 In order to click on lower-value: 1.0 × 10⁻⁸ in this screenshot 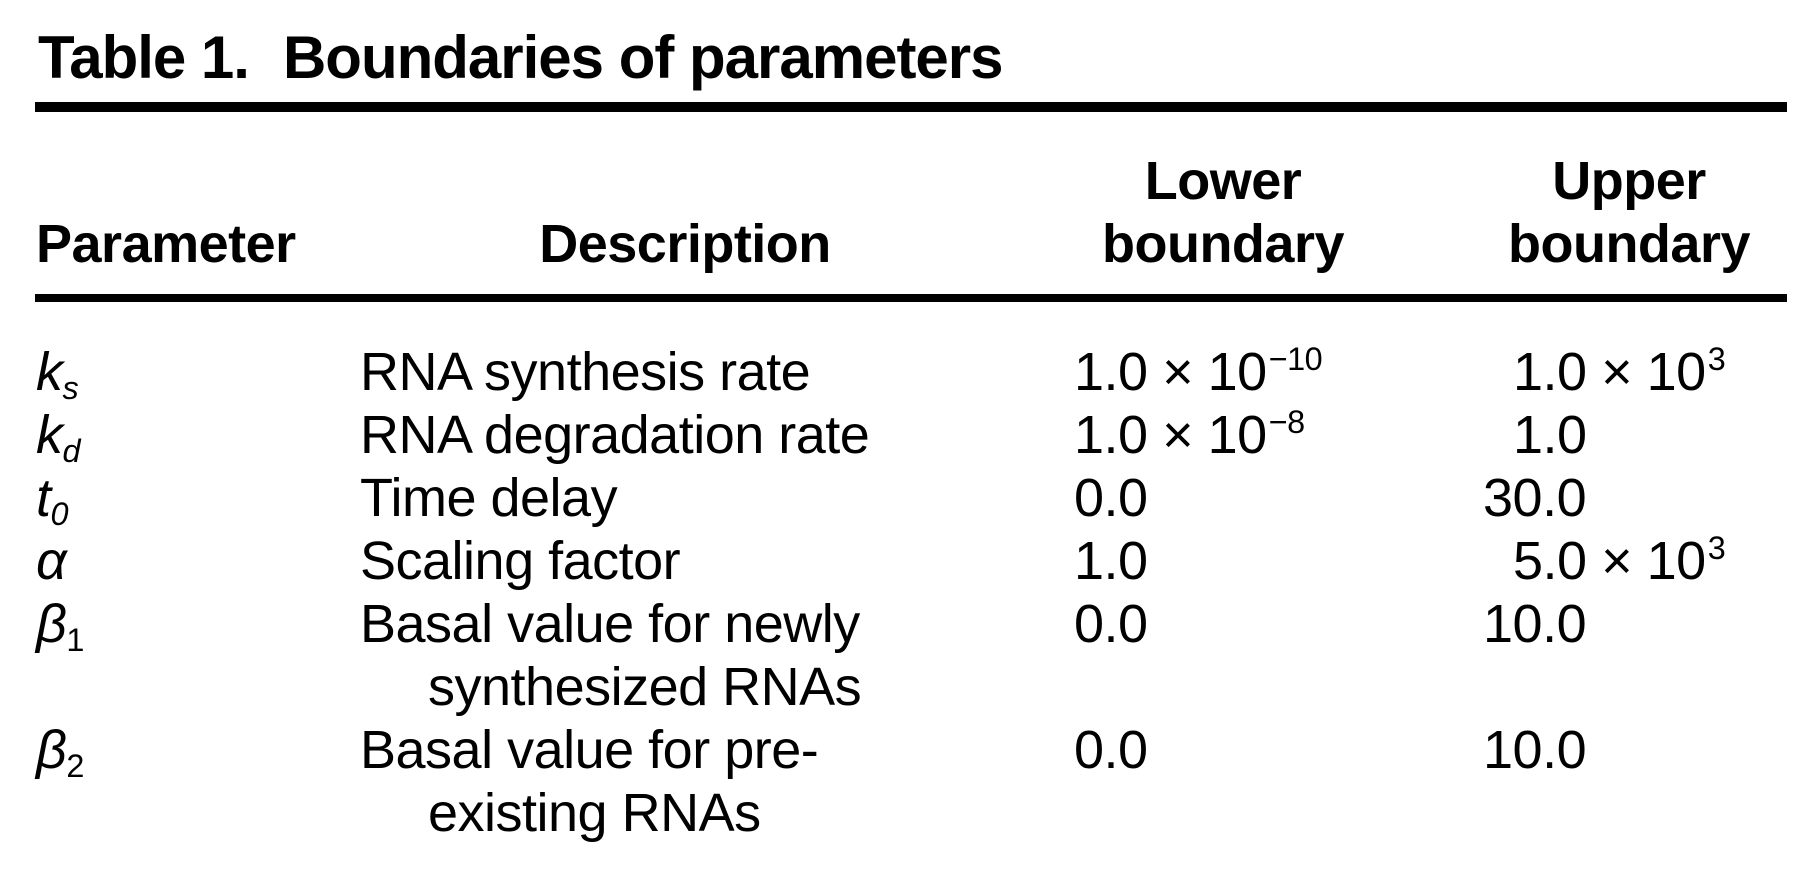, I will do `click(1189, 434)`.